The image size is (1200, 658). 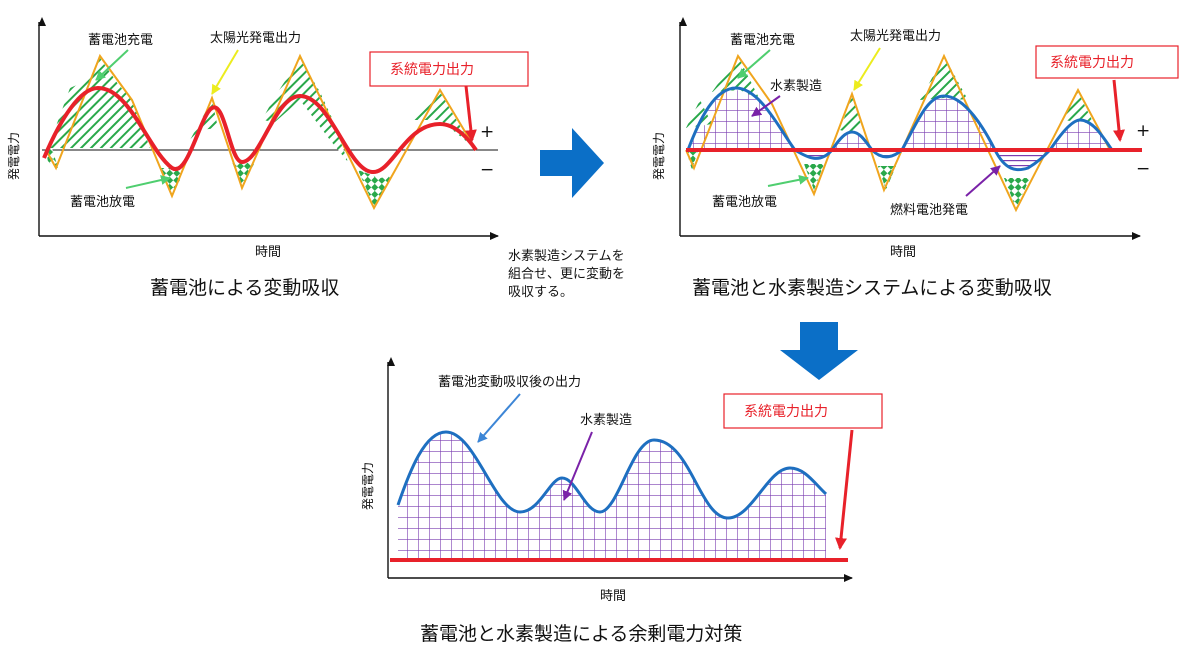 I want to click on battery-smoothed-curve, so click(x=612, y=475).